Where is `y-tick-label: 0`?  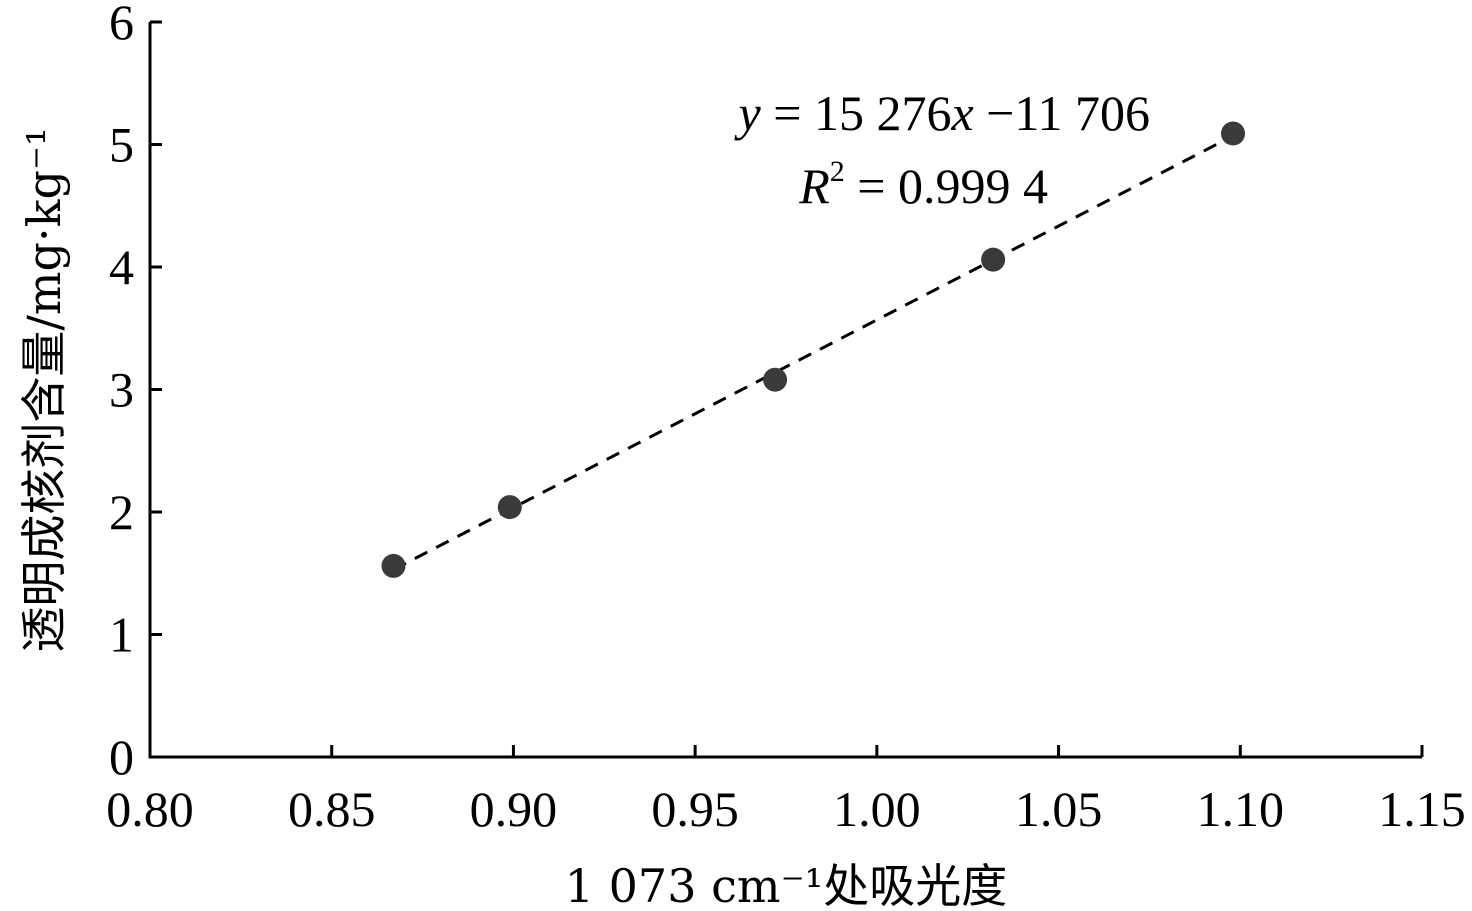 y-tick-label: 0 is located at coordinates (121, 757).